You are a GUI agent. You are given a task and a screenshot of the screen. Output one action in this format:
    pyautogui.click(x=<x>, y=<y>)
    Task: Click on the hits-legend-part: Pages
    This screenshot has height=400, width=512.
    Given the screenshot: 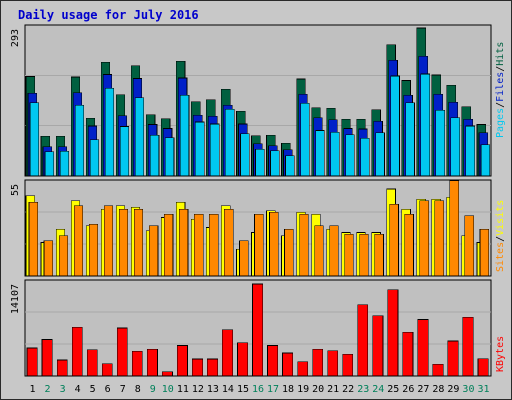 What is the action you would take?
    pyautogui.click(x=500, y=123)
    